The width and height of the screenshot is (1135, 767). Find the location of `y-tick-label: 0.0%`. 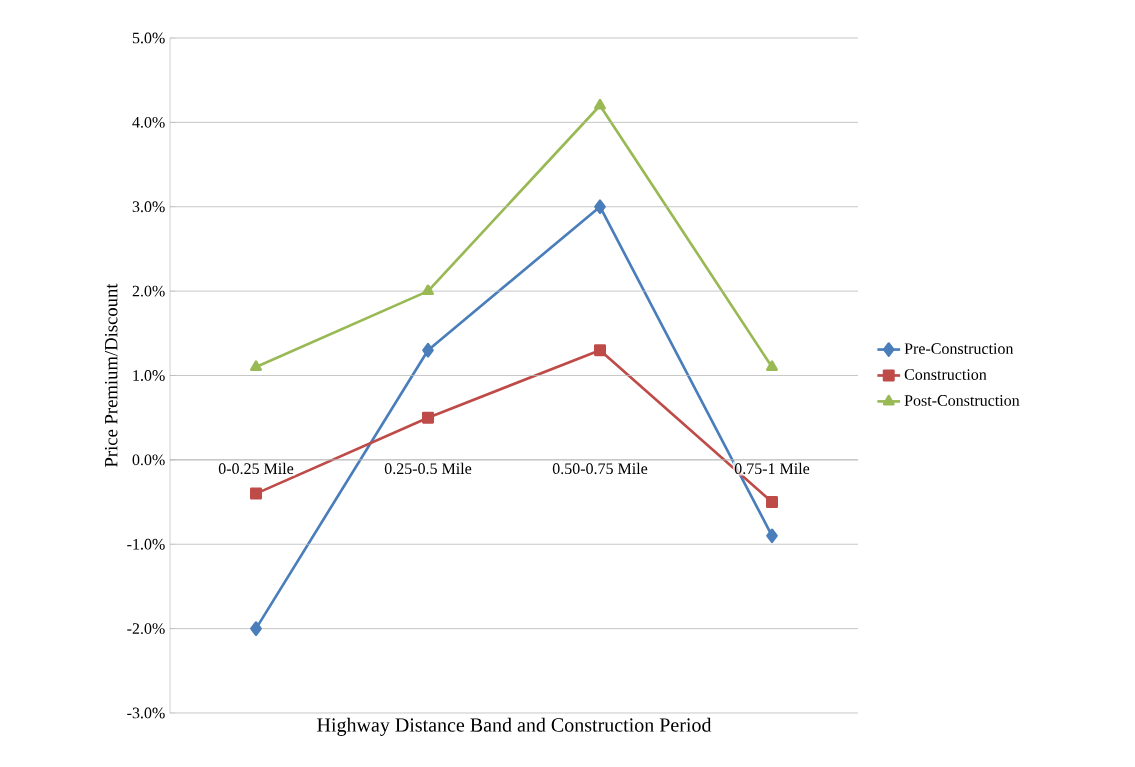

y-tick-label: 0.0% is located at coordinates (148, 460).